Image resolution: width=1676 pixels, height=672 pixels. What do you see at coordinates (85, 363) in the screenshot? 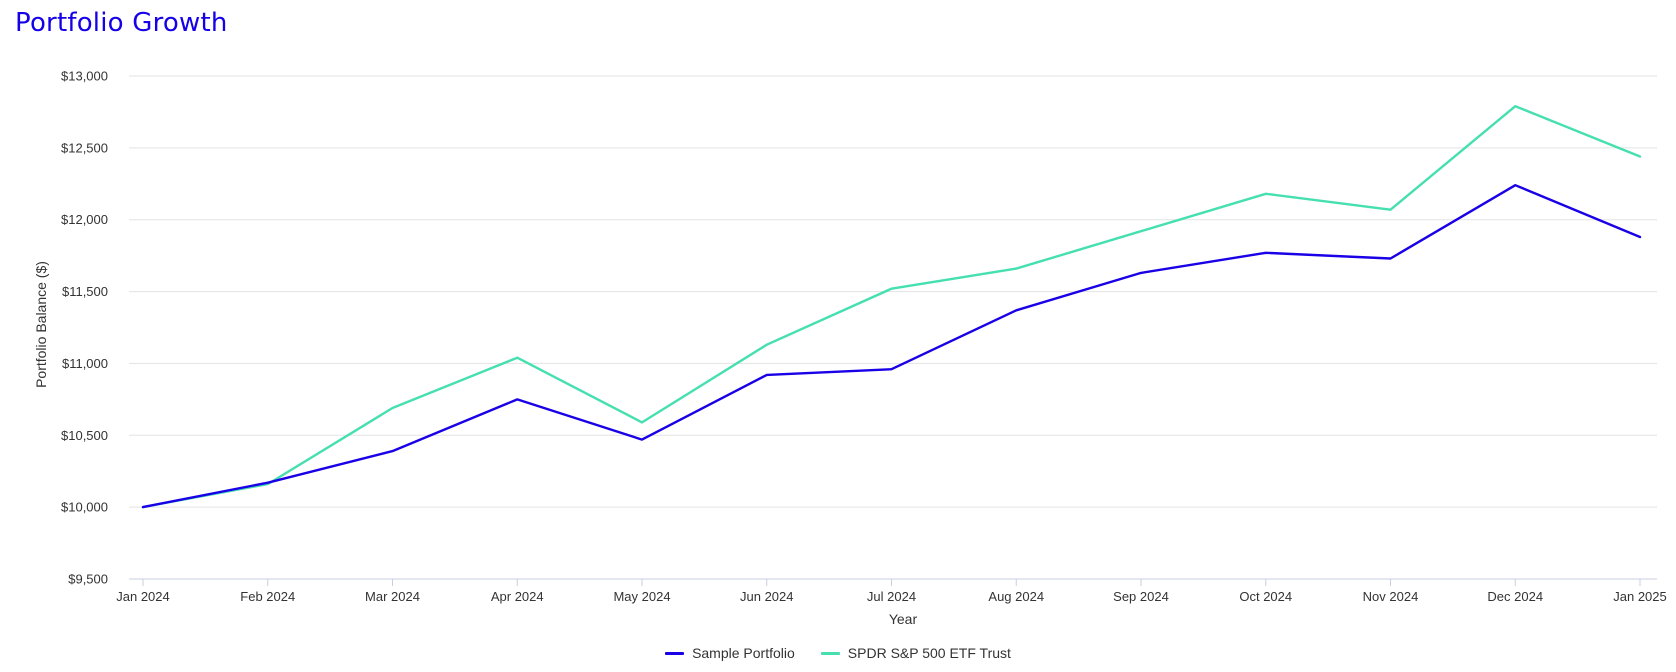
I see `y-tick-label: $11,000` at bounding box center [85, 363].